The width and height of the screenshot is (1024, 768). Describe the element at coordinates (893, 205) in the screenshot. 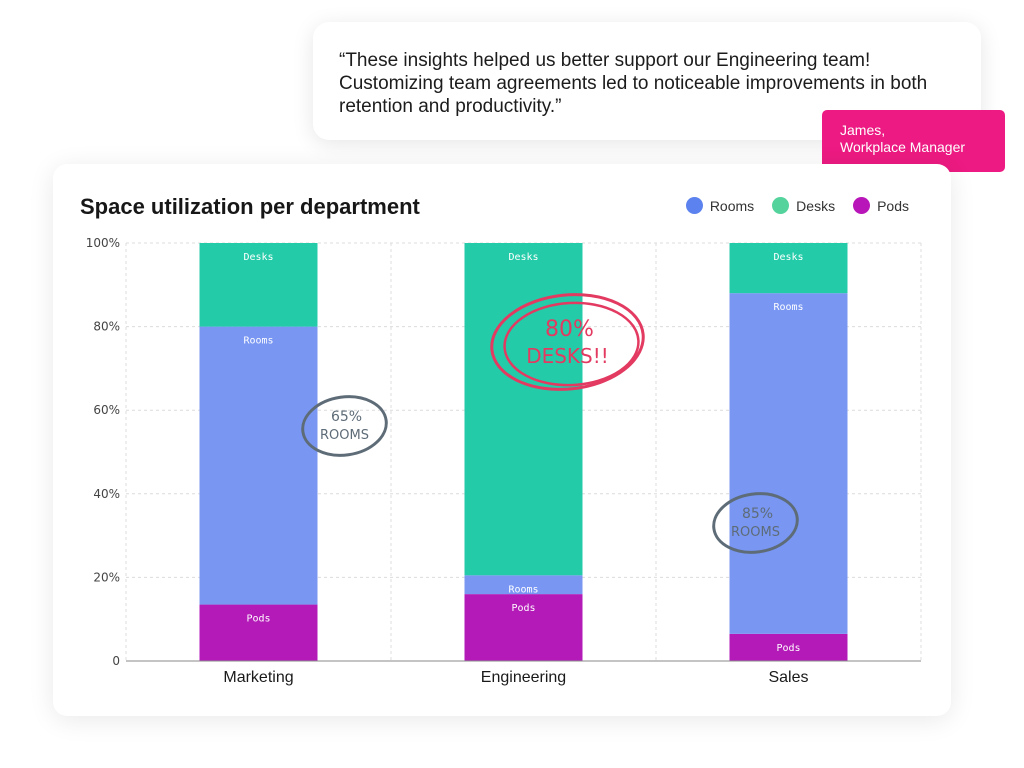

I see `legend-label-pods: Pods` at that location.